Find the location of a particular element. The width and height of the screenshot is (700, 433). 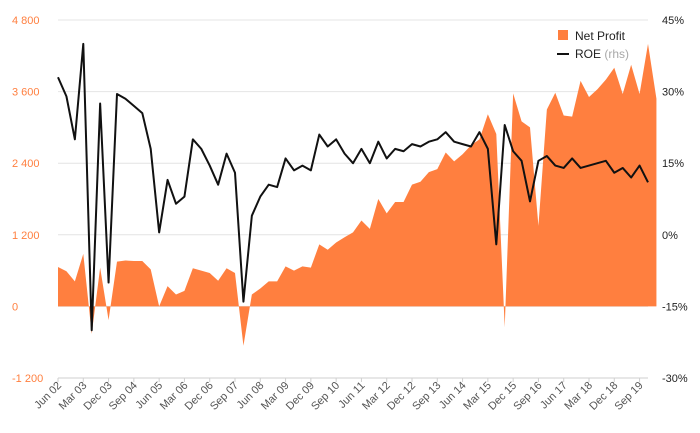

y-right-tick-label: -15% is located at coordinates (675, 307).